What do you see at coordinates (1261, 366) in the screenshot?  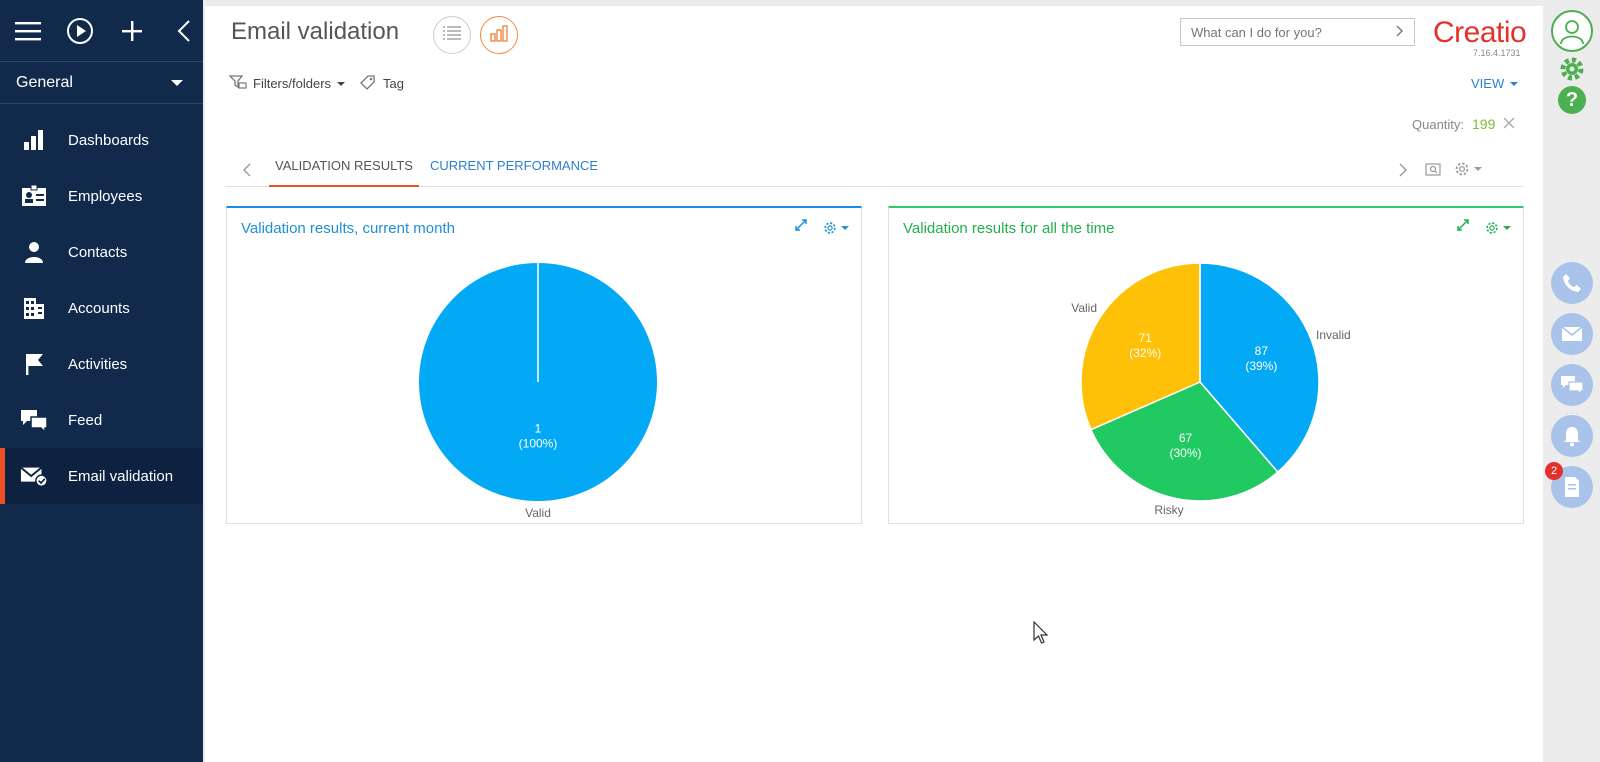 I see `data-label-percent: (39%)` at bounding box center [1261, 366].